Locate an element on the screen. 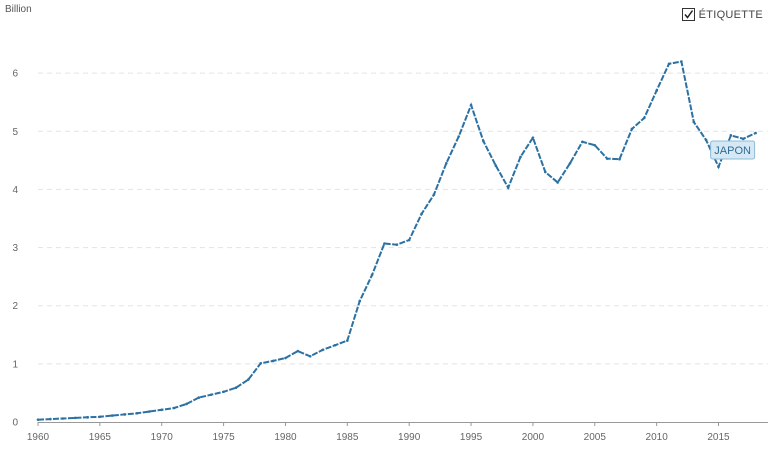  y-tick-label: 1 is located at coordinates (15, 364).